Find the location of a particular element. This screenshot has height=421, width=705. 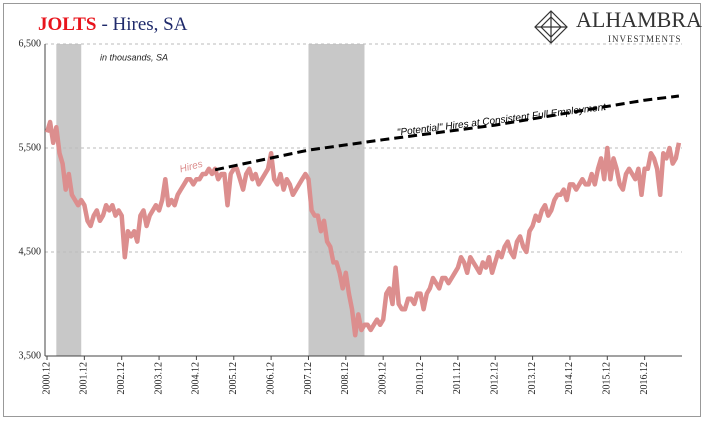

x-tick-label: 2002.12 is located at coordinates (121, 378).